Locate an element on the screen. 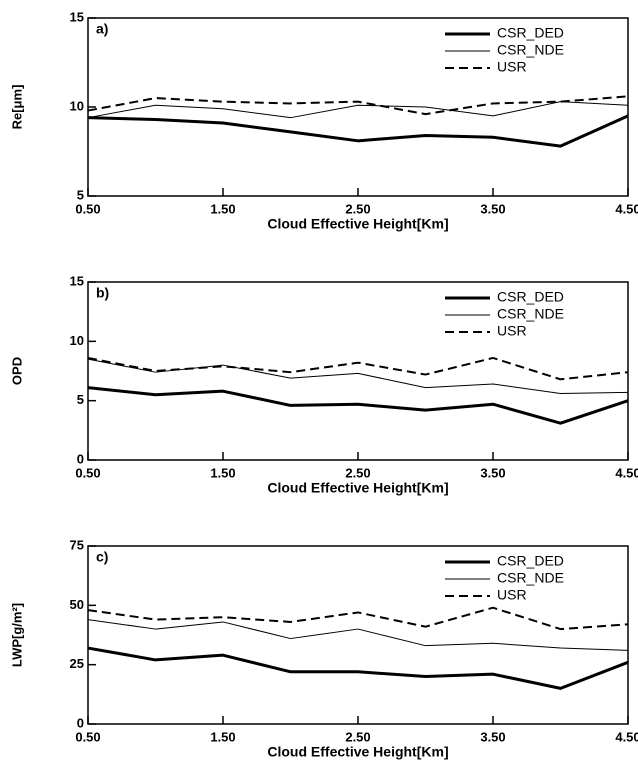 This screenshot has height=773, width=638. y-axis-label: Re[μm] is located at coordinates (16, 107).